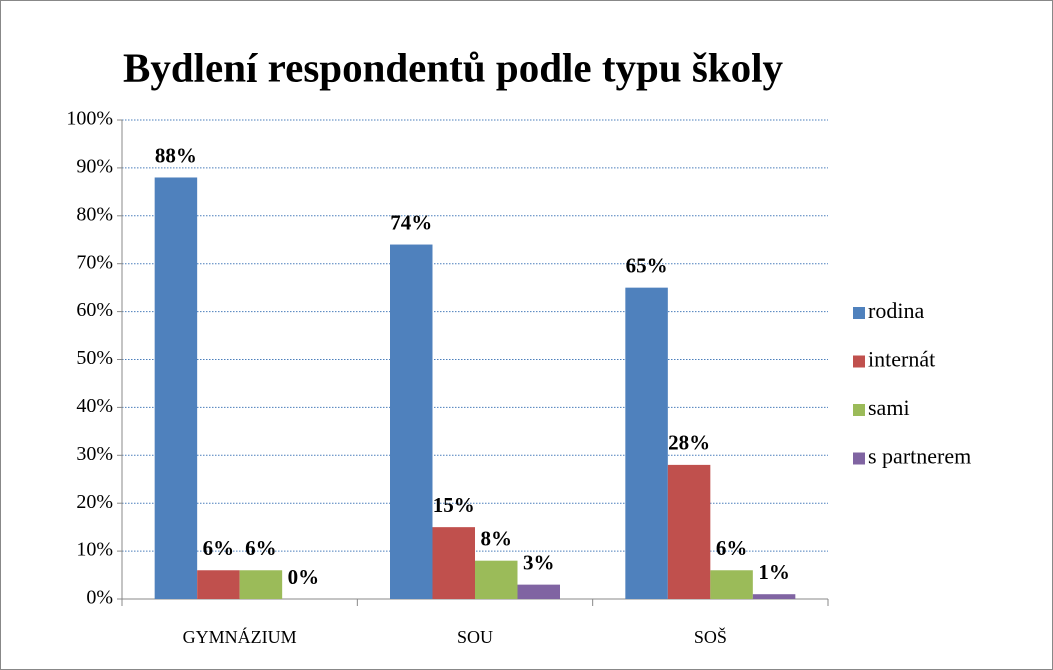 The image size is (1053, 670). I want to click on y-tick-label: 20%, so click(94, 502).